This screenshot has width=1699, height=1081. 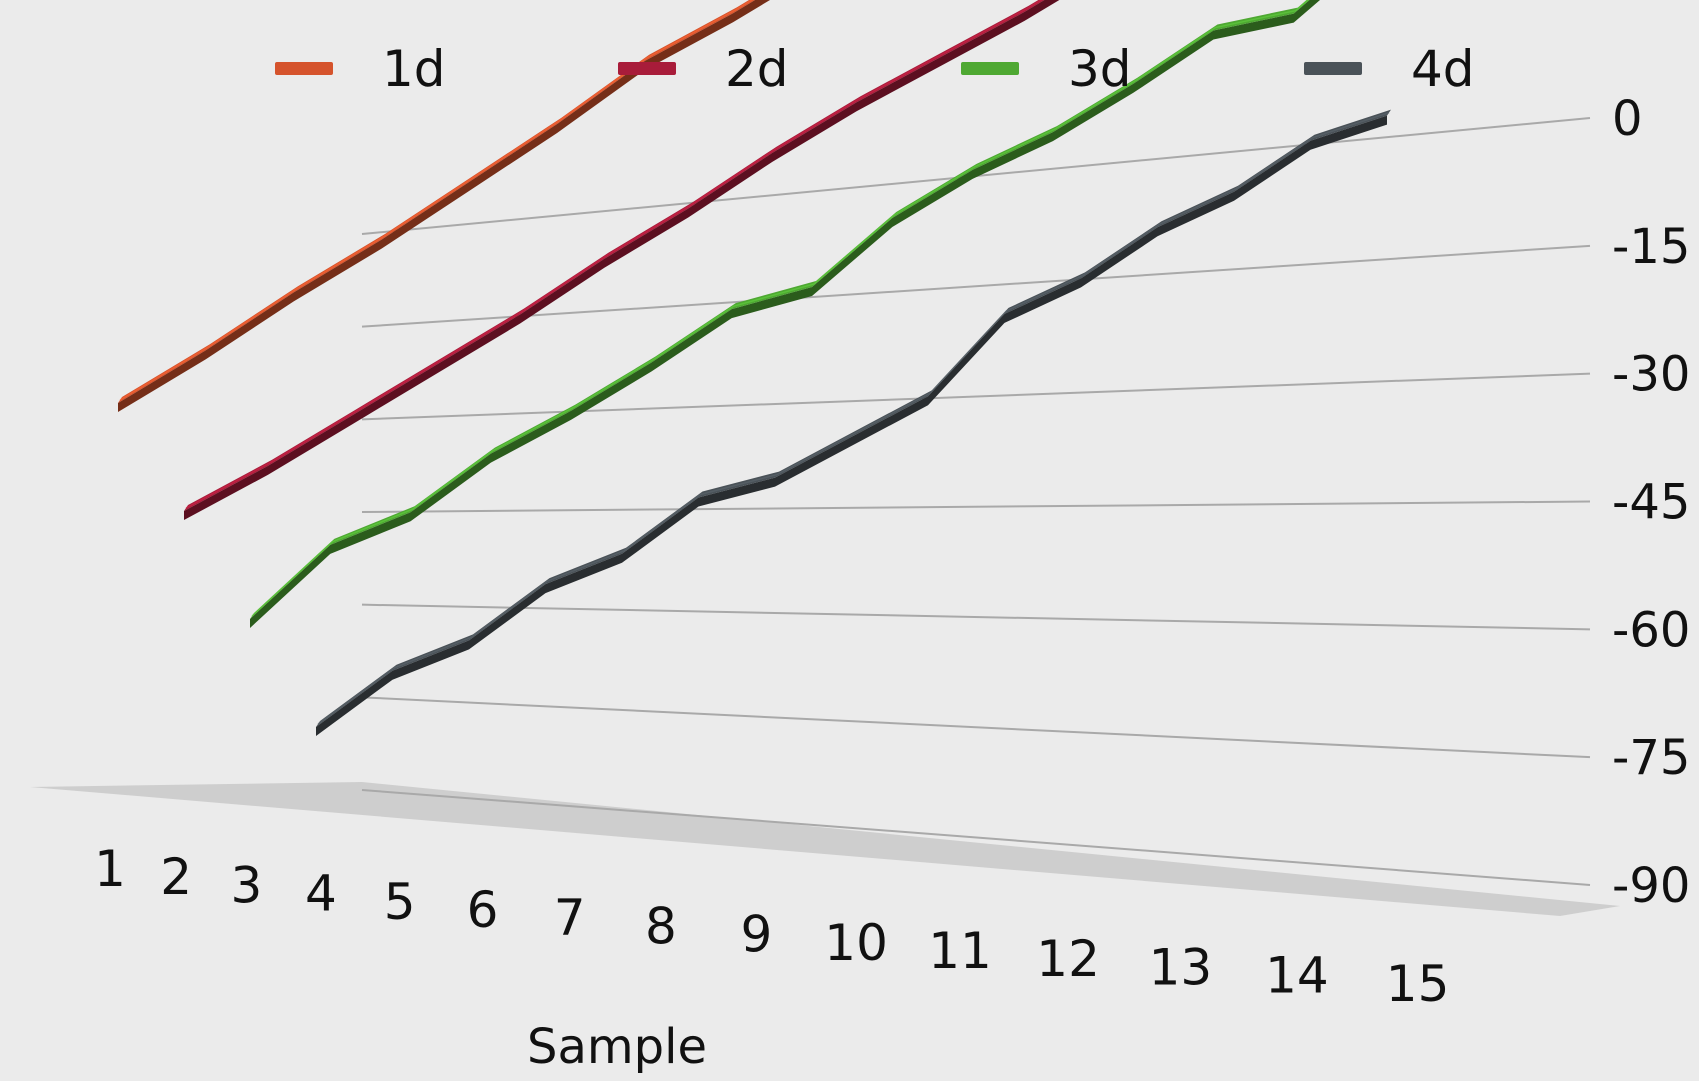 I want to click on y-tick-label: 0, so click(x=1627, y=119).